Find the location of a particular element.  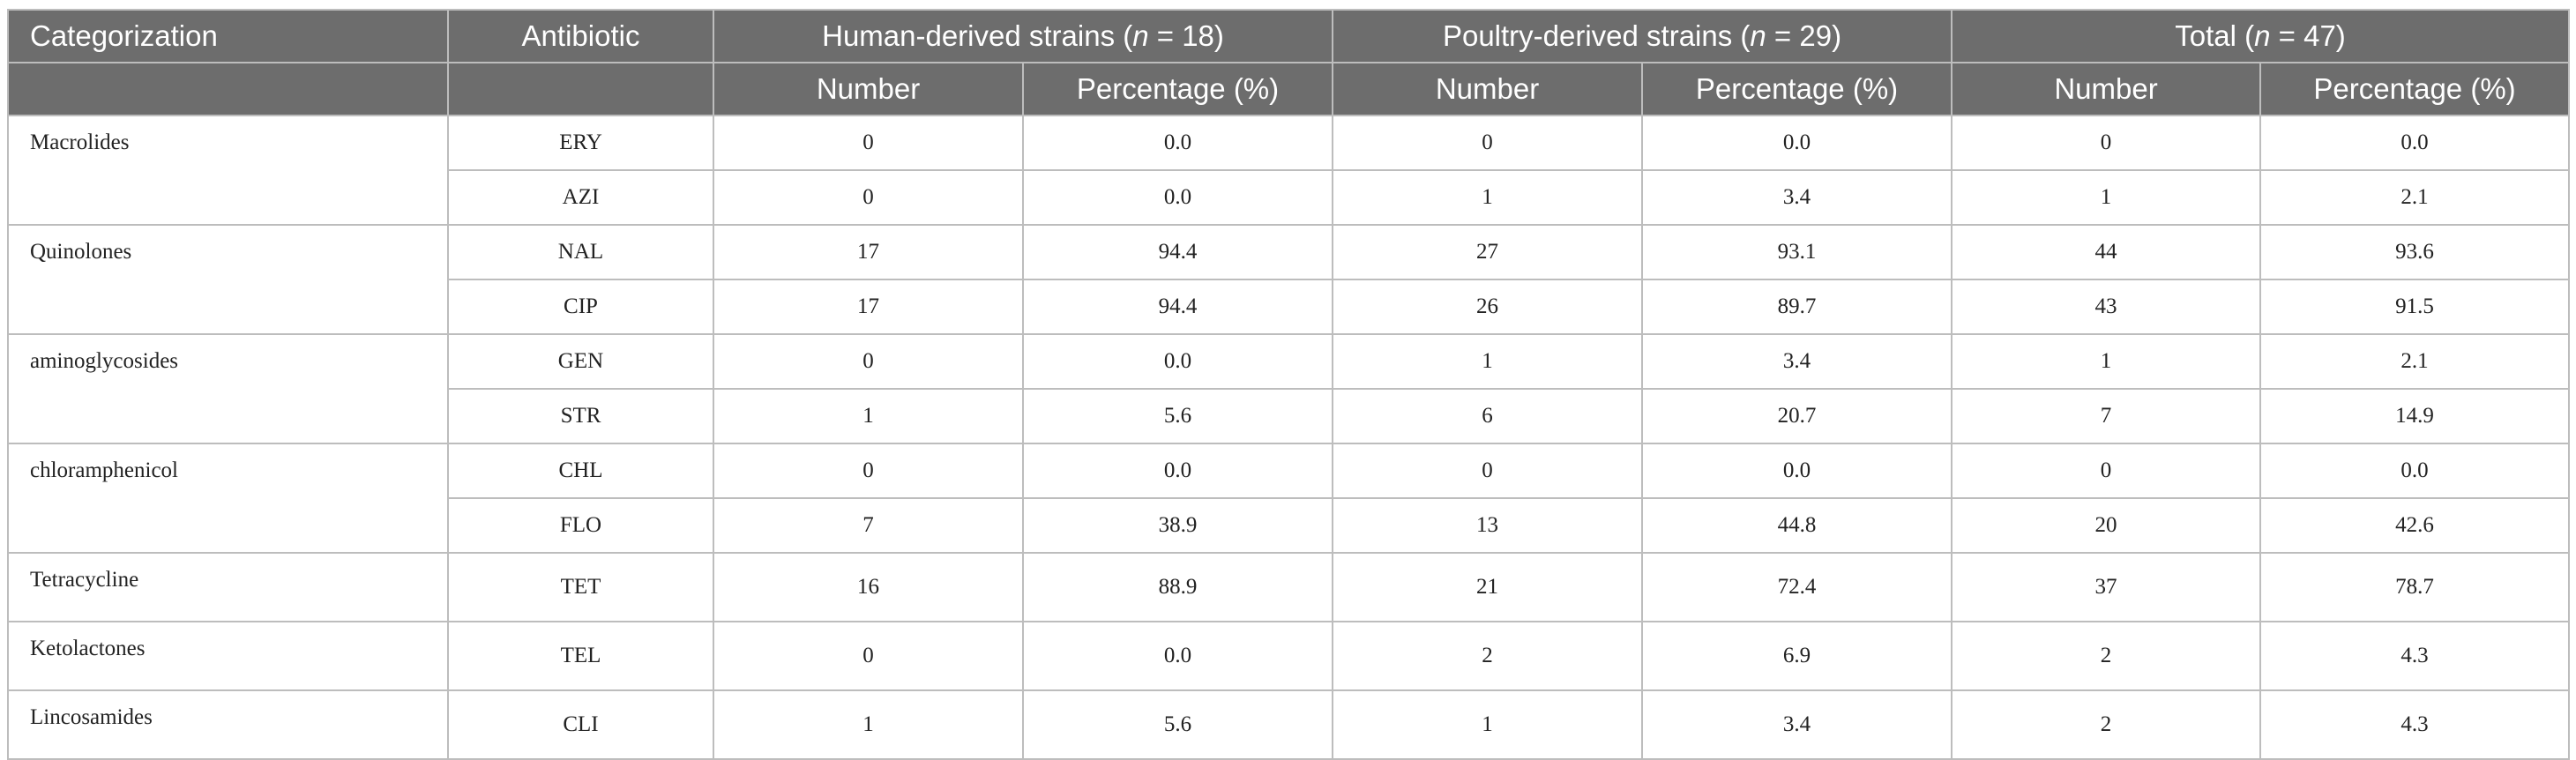

table-row: AZI 0 0.0 1 3.4 1 2.1 is located at coordinates (1289, 198).